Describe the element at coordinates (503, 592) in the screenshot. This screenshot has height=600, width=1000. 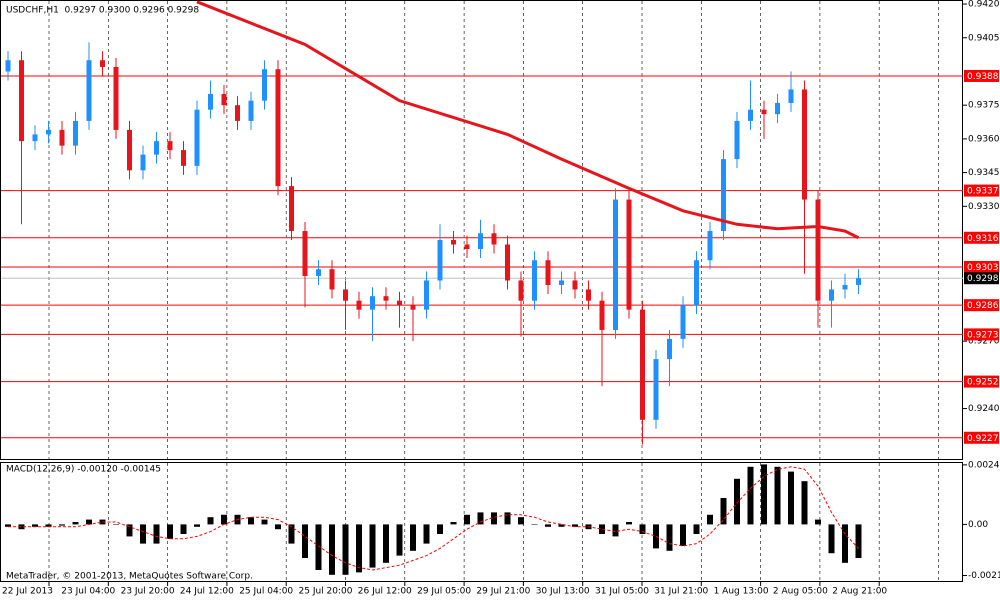
I see `x-tick-label: 29 Jul 21:00` at that location.